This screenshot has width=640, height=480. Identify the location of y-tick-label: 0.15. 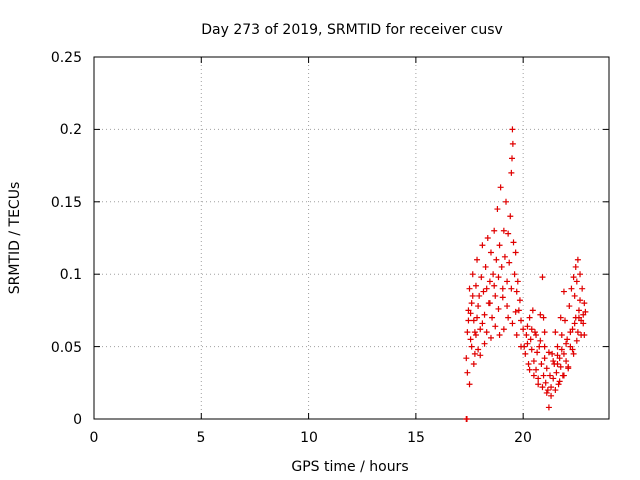
(66, 203).